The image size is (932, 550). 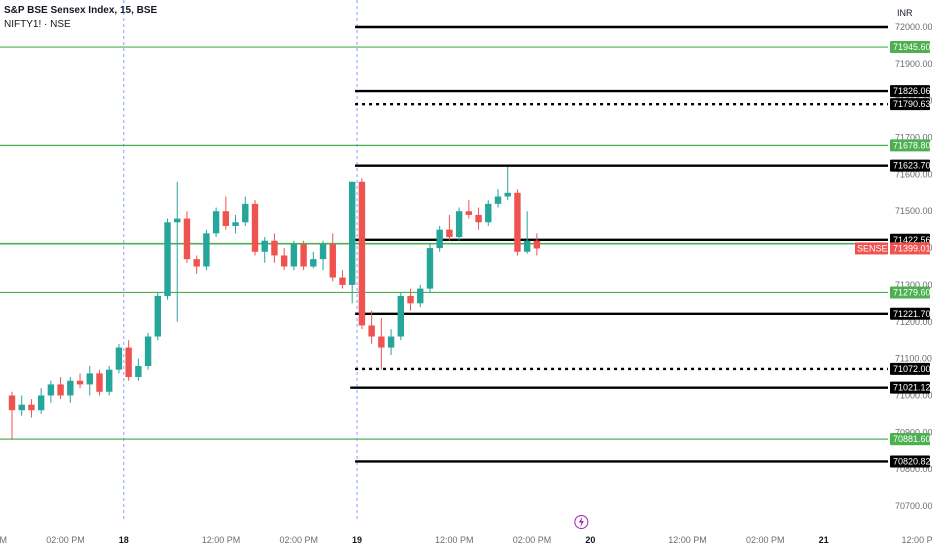 I want to click on y-tick-label: 71900.00, so click(x=913, y=64).